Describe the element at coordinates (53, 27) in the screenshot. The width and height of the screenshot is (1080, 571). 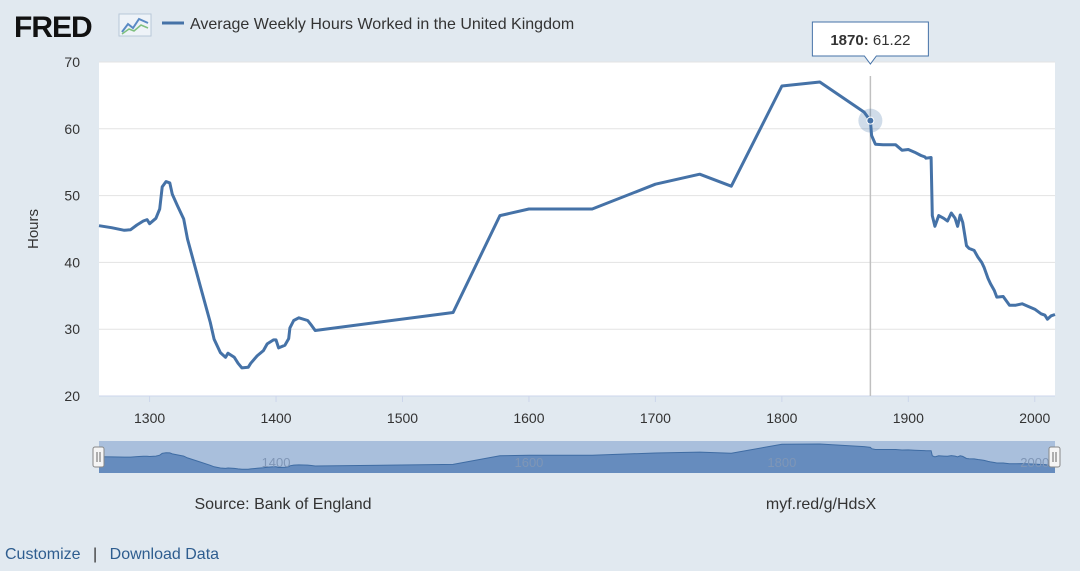
I see `fred-logo-text: FRED` at that location.